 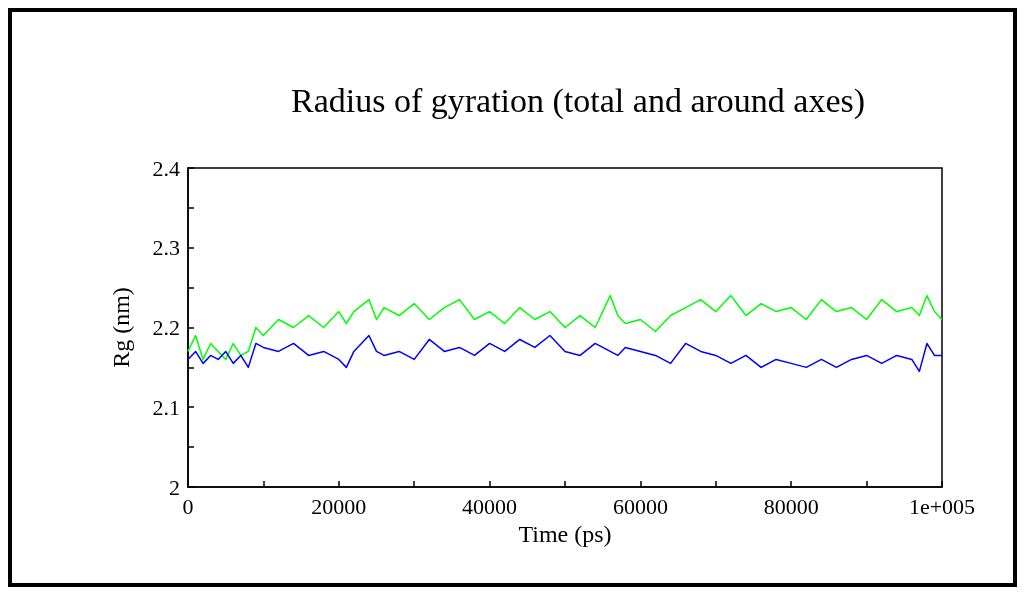 I want to click on y-tick-label: 2.4, so click(x=166, y=168).